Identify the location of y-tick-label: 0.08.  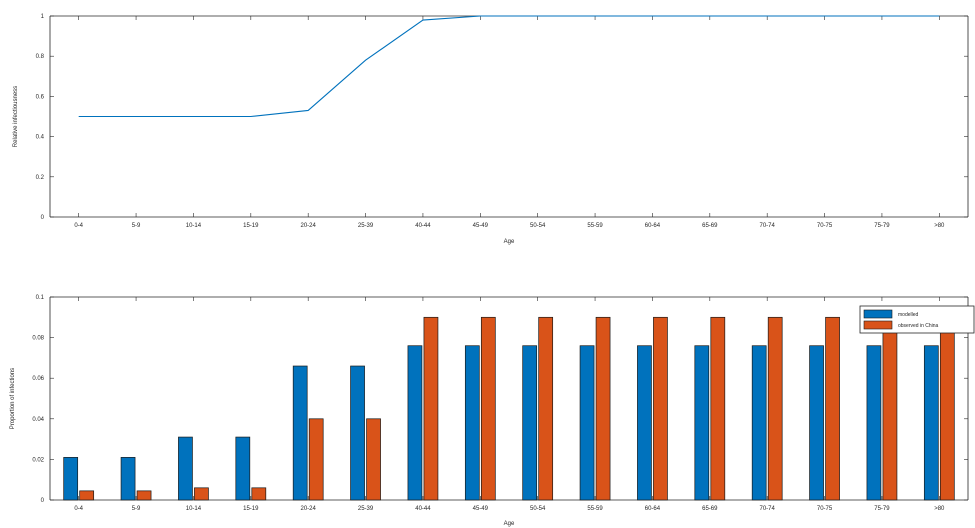
(38, 339).